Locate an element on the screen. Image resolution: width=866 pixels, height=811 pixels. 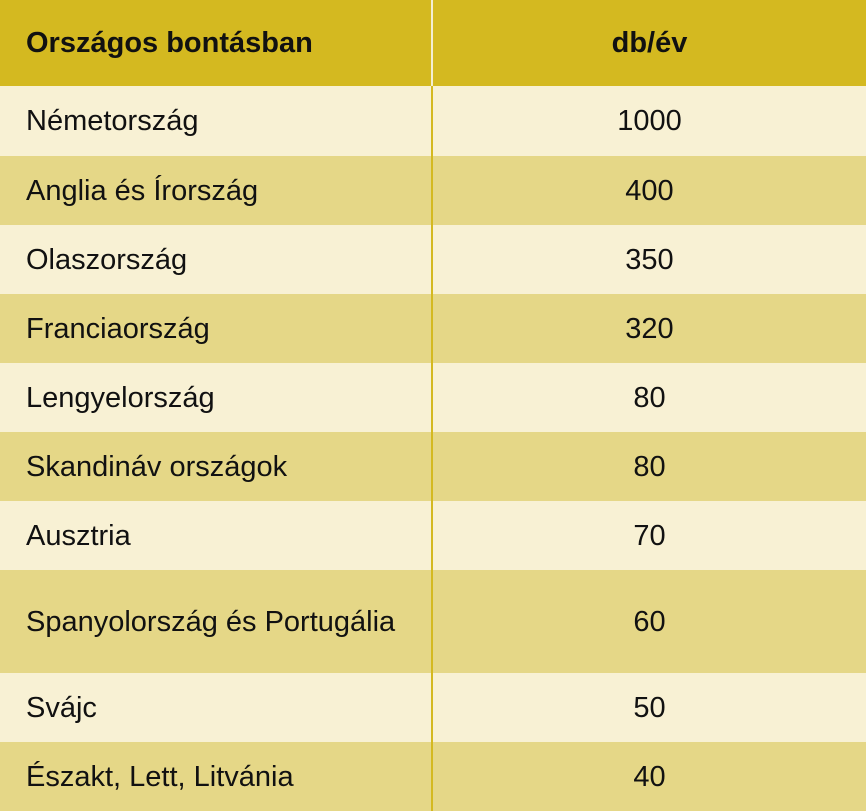
value-cell: 320 is located at coordinates (649, 328).